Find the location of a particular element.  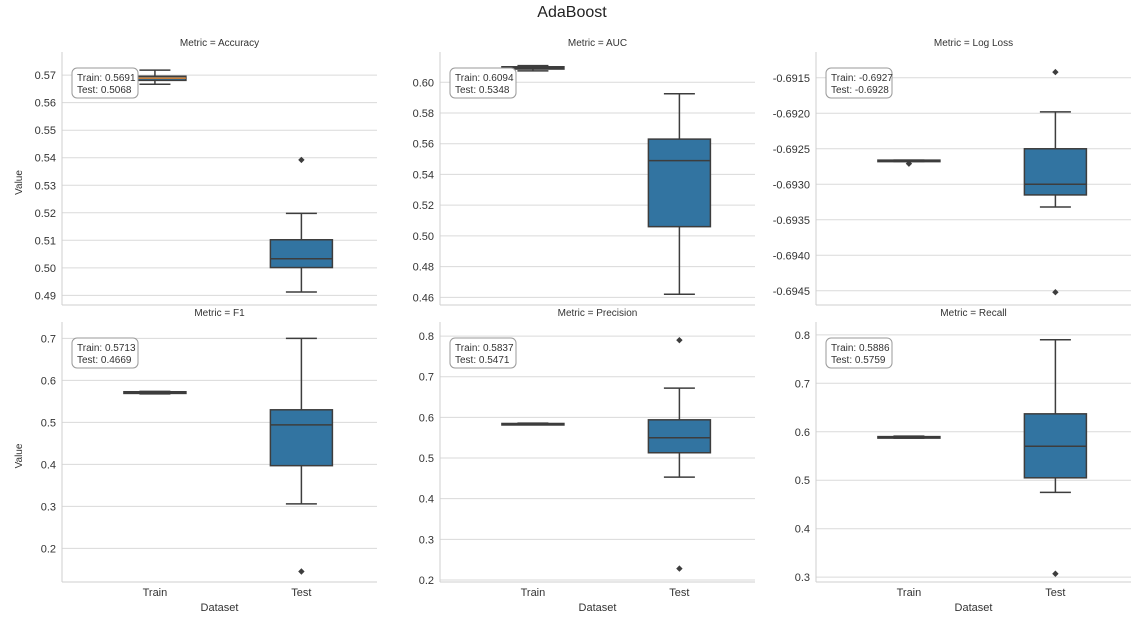

subplot-title: Metric = F1 is located at coordinates (219, 313).